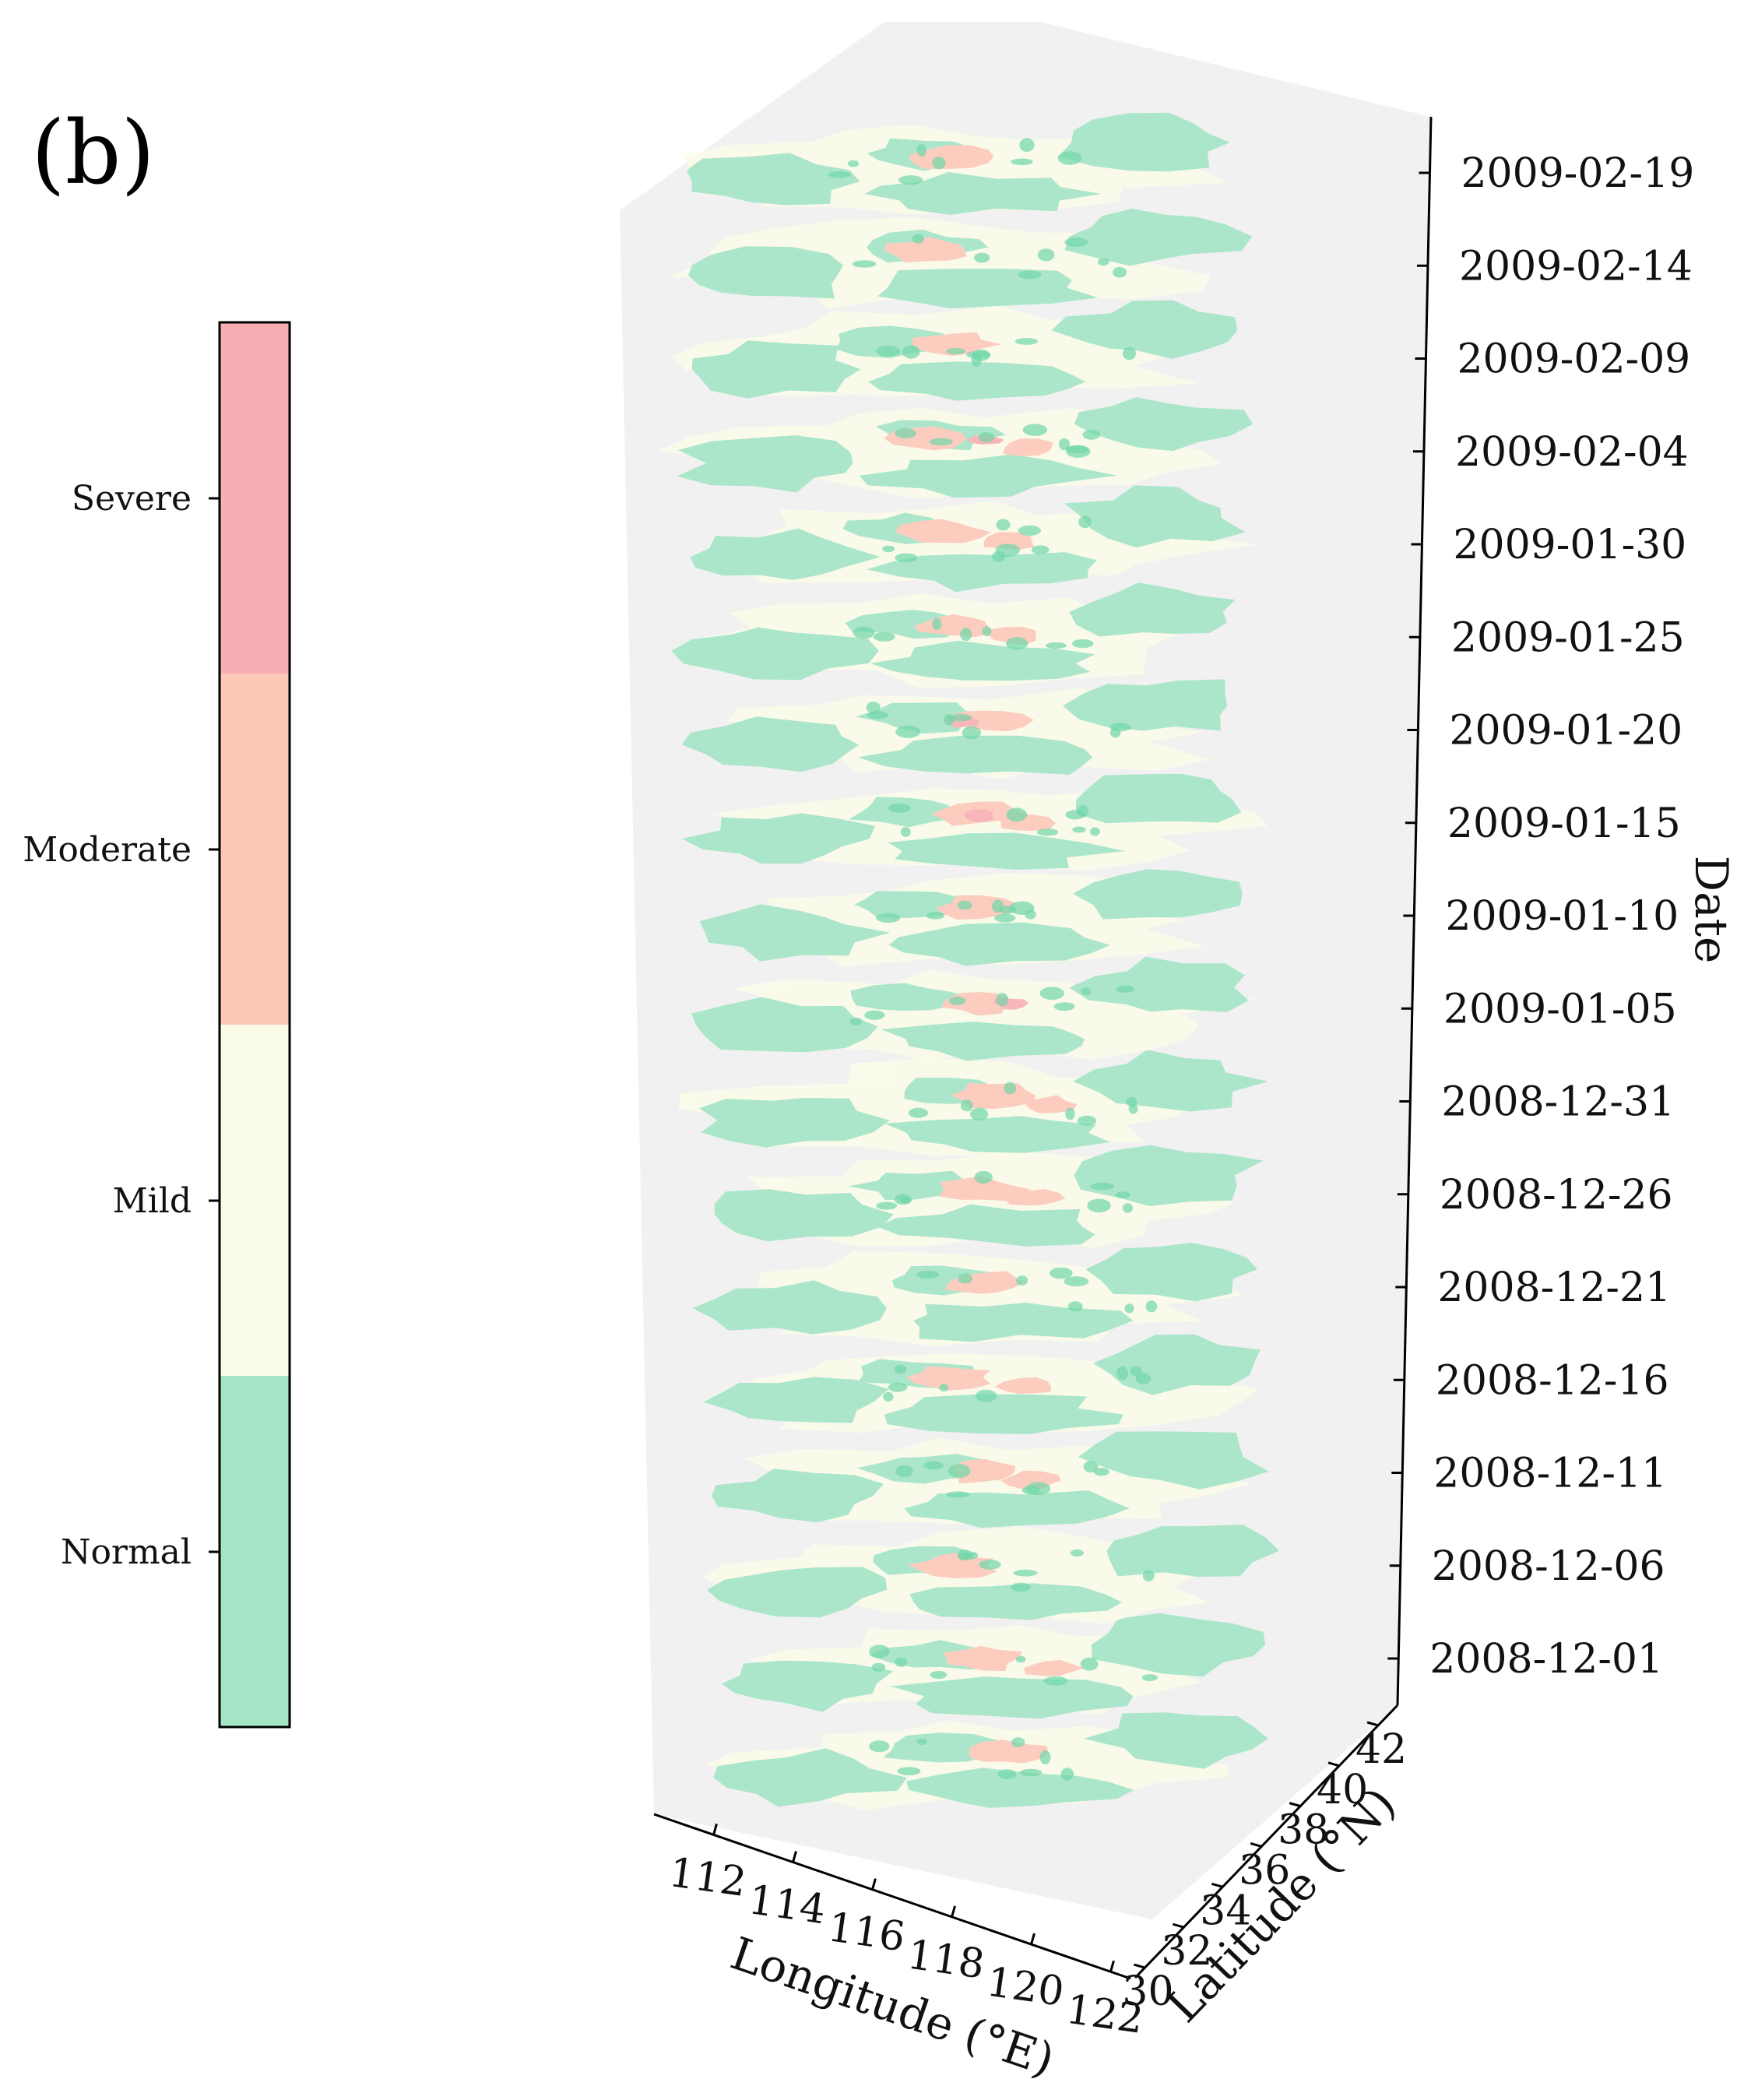  What do you see at coordinates (1266, 1841) in the screenshot?
I see `latitude-axis-line` at bounding box center [1266, 1841].